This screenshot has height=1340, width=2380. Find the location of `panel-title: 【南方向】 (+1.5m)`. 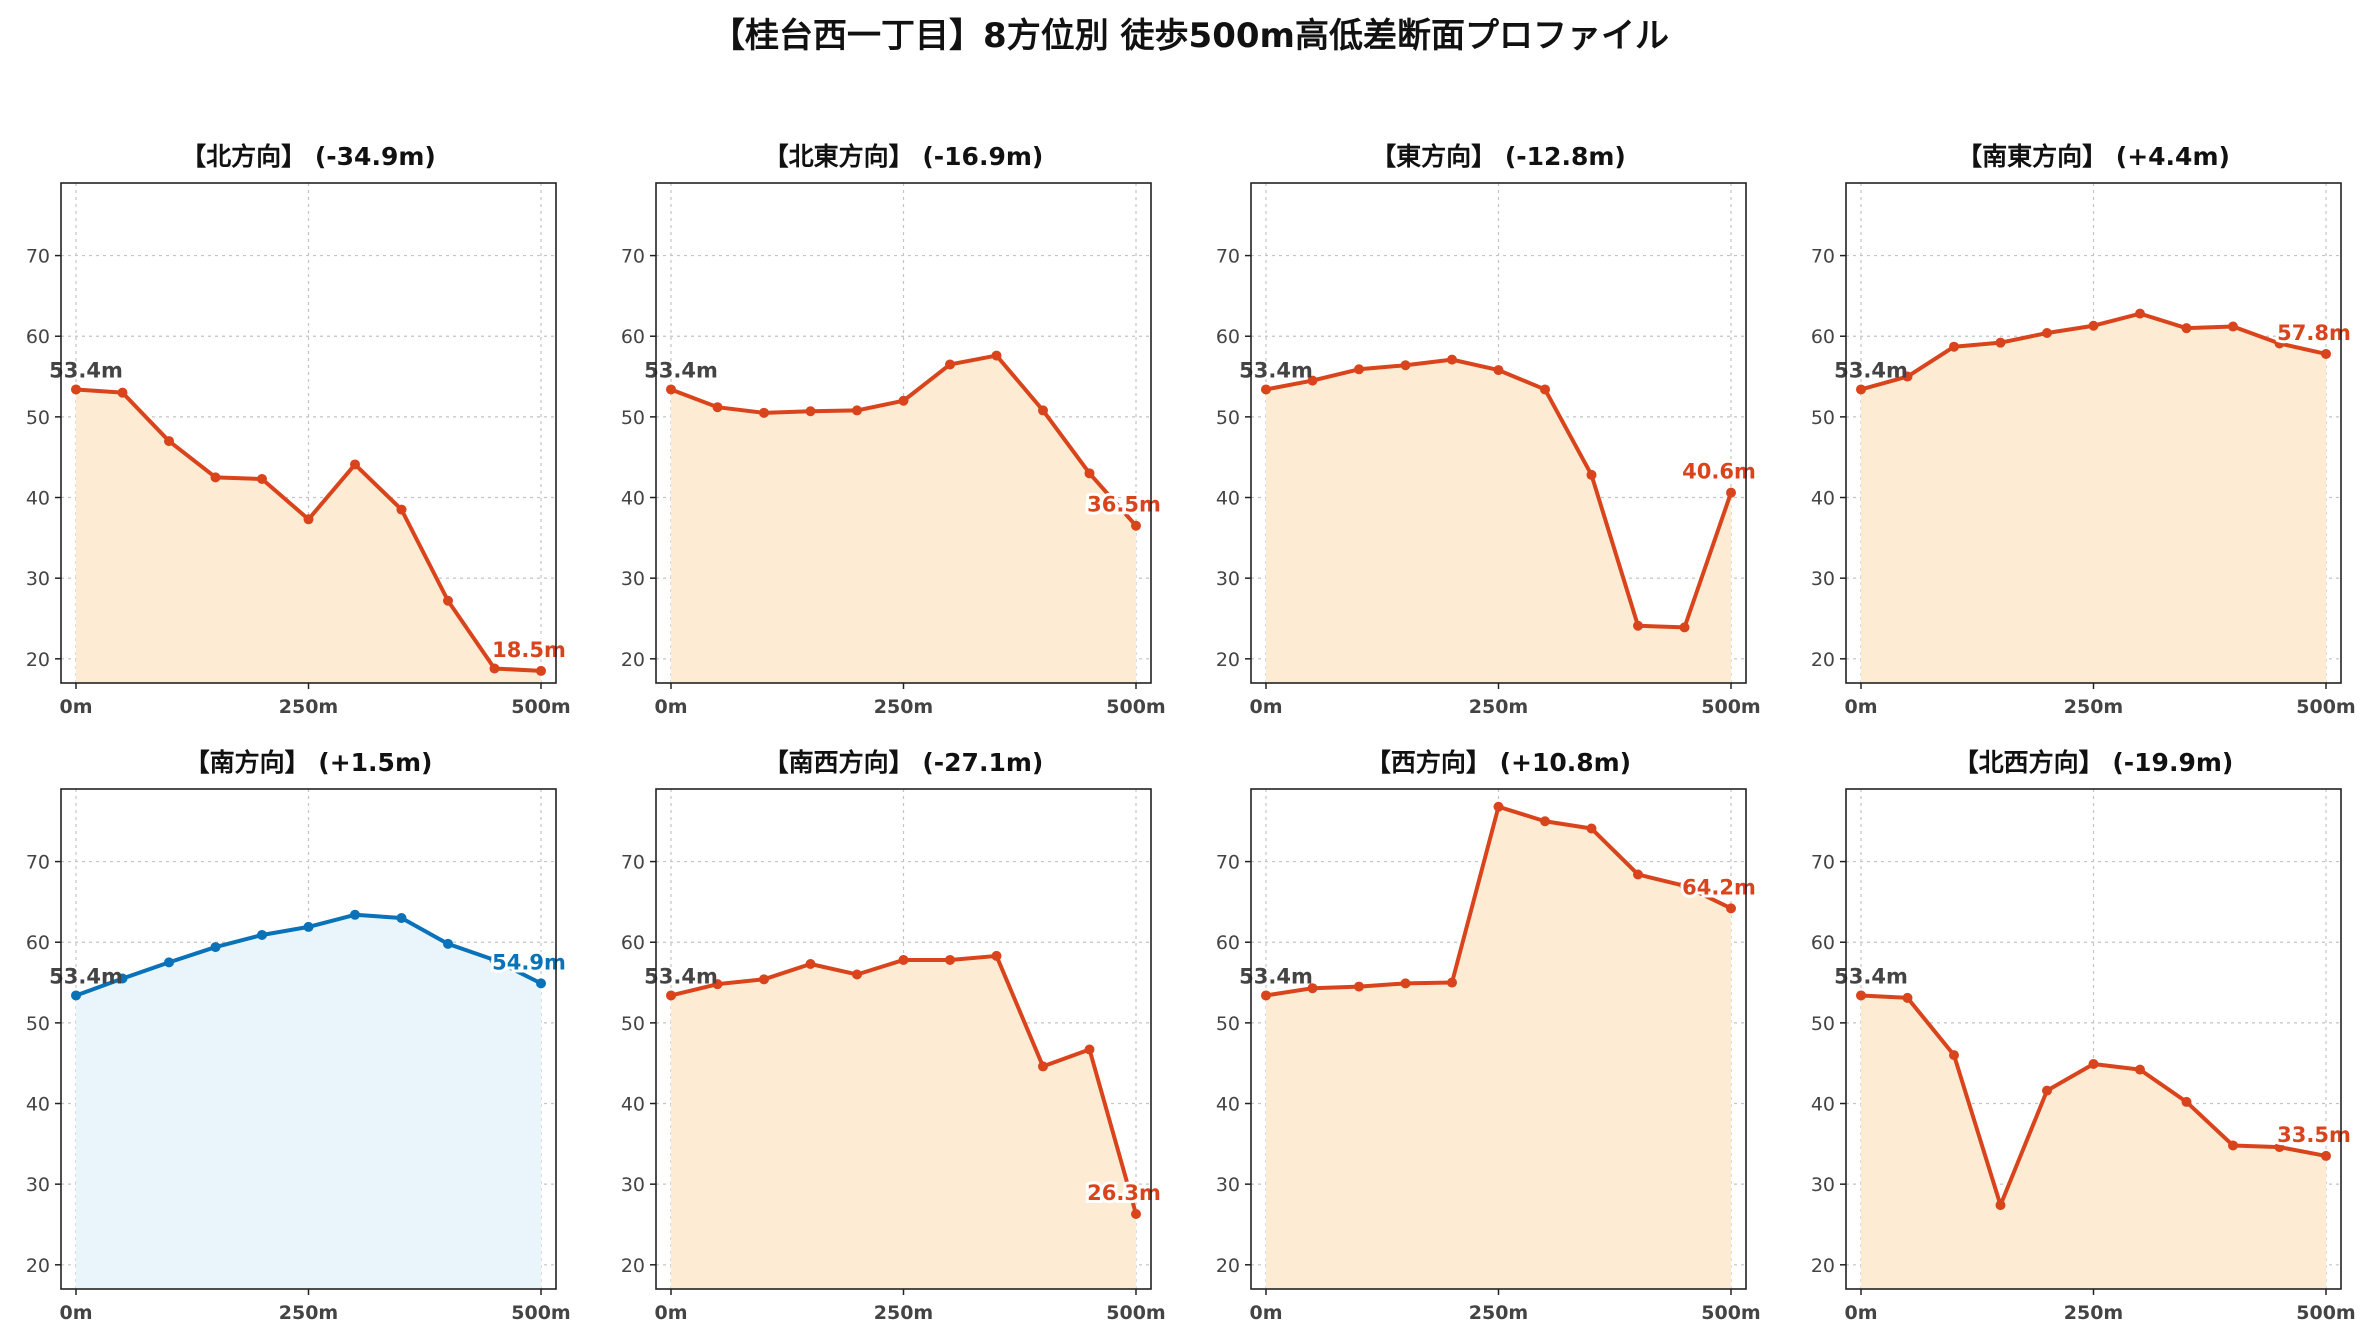

panel-title: 【南方向】 (+1.5m) is located at coordinates (309, 762).